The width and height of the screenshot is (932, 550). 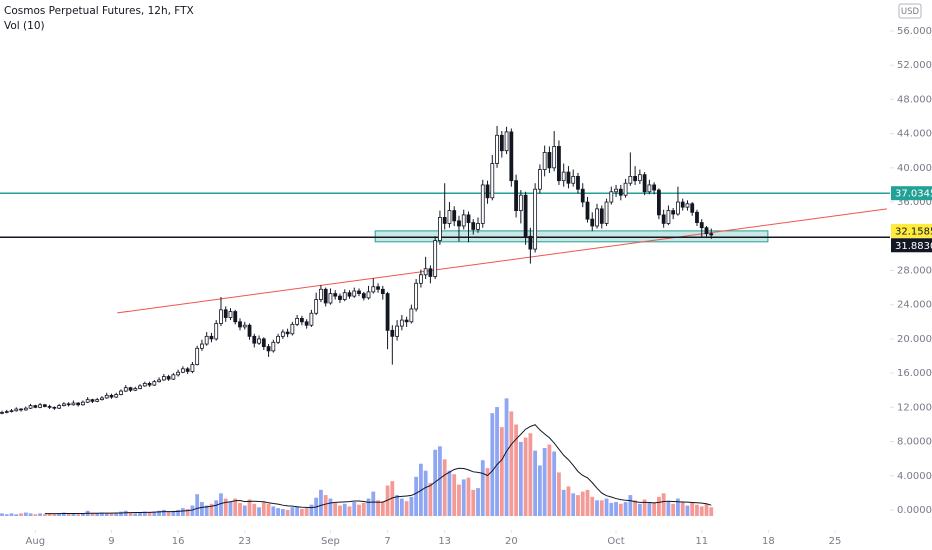 I want to click on y-tick-label: 20.0000, so click(x=914, y=339).